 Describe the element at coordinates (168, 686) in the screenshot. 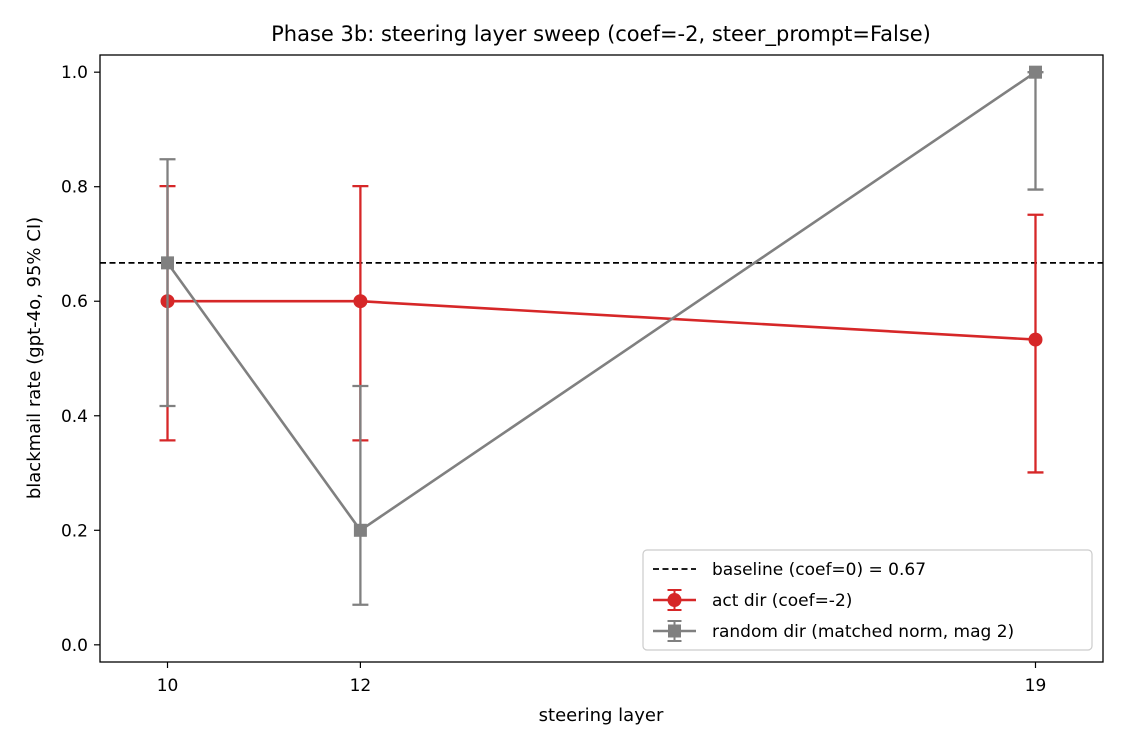

I see `x-tick-label: 10` at that location.